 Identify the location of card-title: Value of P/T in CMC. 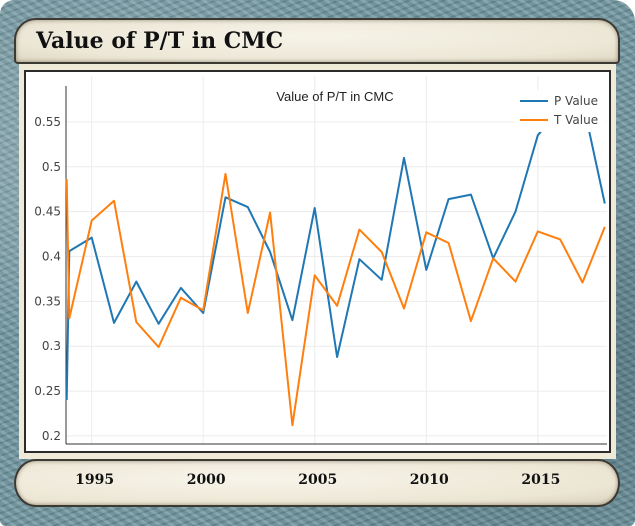
(160, 41).